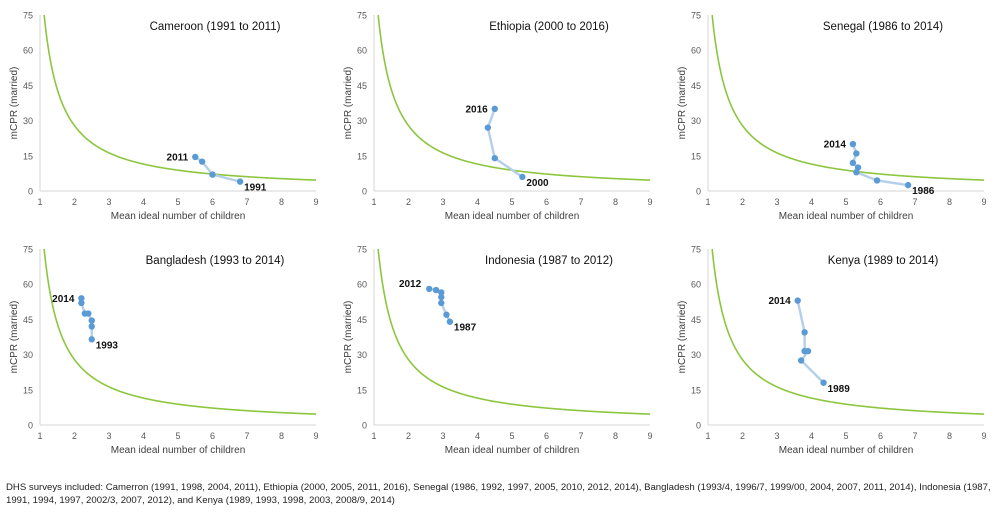 Image resolution: width=1000 pixels, height=512 pixels. What do you see at coordinates (465, 328) in the screenshot?
I see `point-label: 1987` at bounding box center [465, 328].